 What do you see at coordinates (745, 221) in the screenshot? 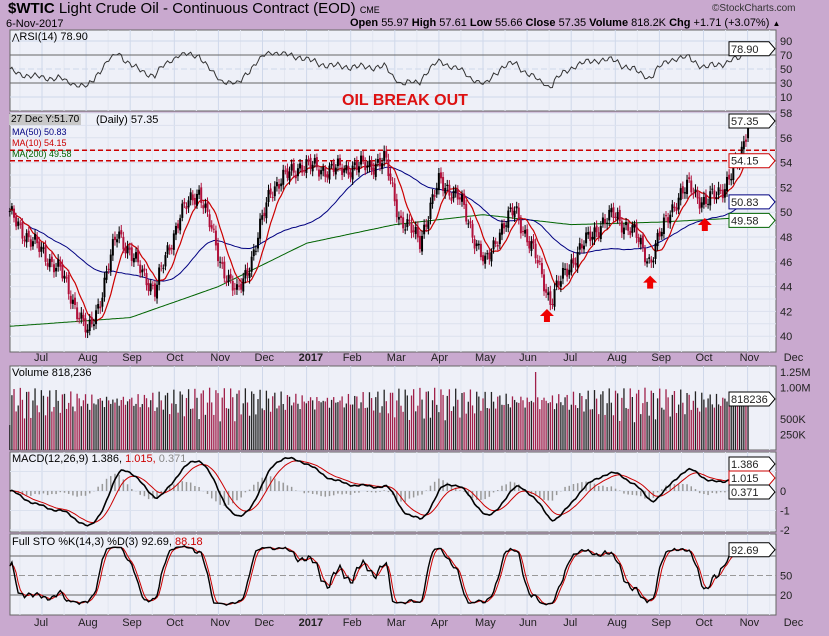
I see `ma200-tag: 49.58` at bounding box center [745, 221].